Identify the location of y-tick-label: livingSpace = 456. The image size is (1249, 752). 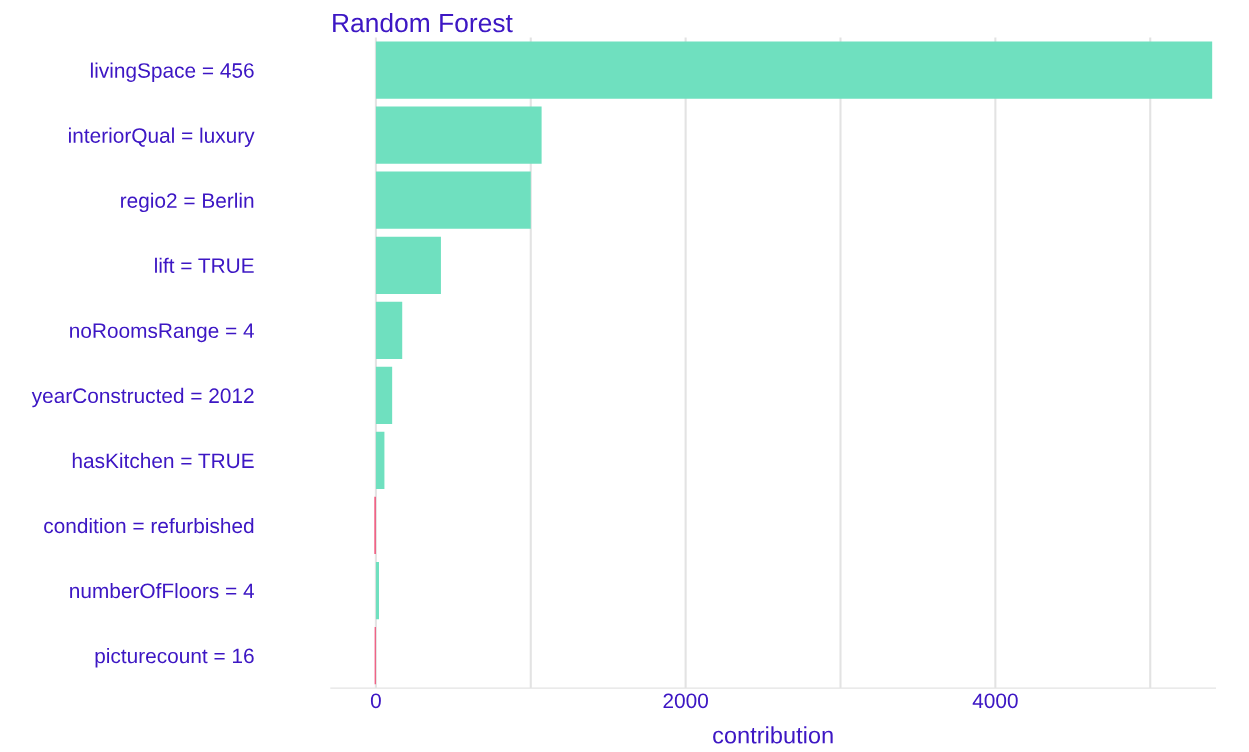
(172, 72).